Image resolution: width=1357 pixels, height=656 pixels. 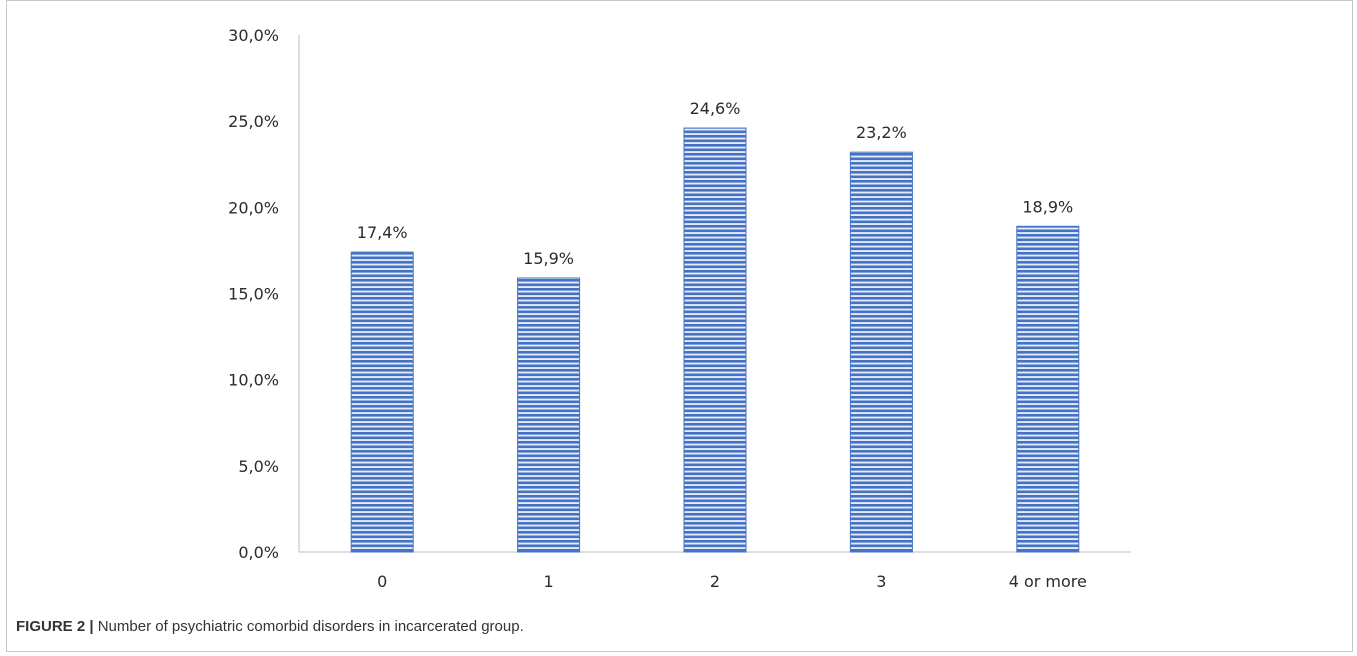 What do you see at coordinates (1048, 581) in the screenshot?
I see `x-tick-label: 4 or more` at bounding box center [1048, 581].